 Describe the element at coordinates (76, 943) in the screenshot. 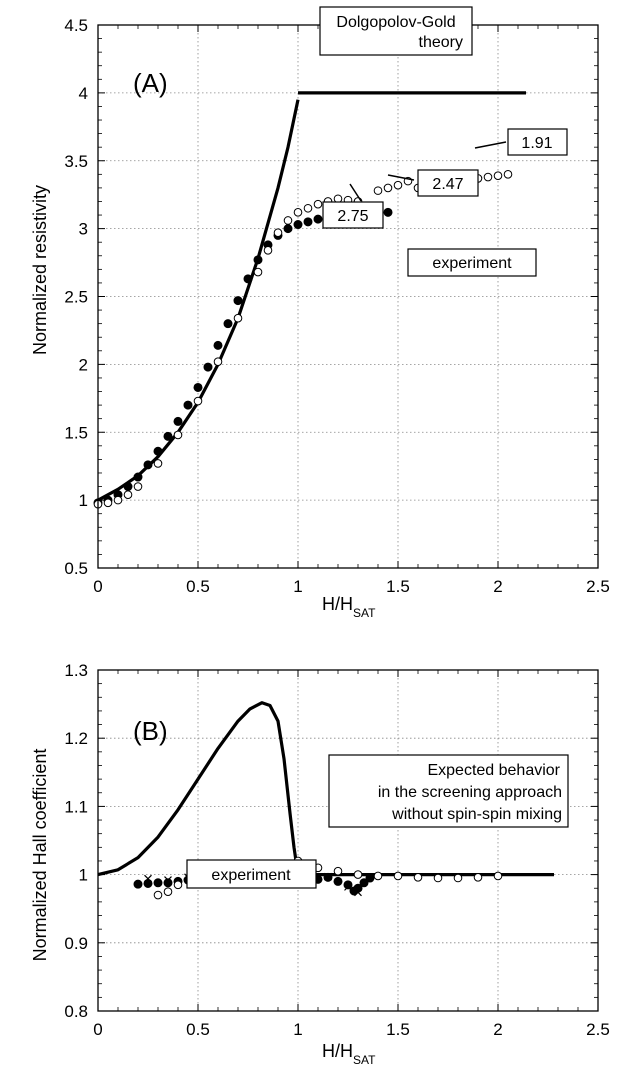

I see `y-tick-label-b-1: 0.9` at that location.